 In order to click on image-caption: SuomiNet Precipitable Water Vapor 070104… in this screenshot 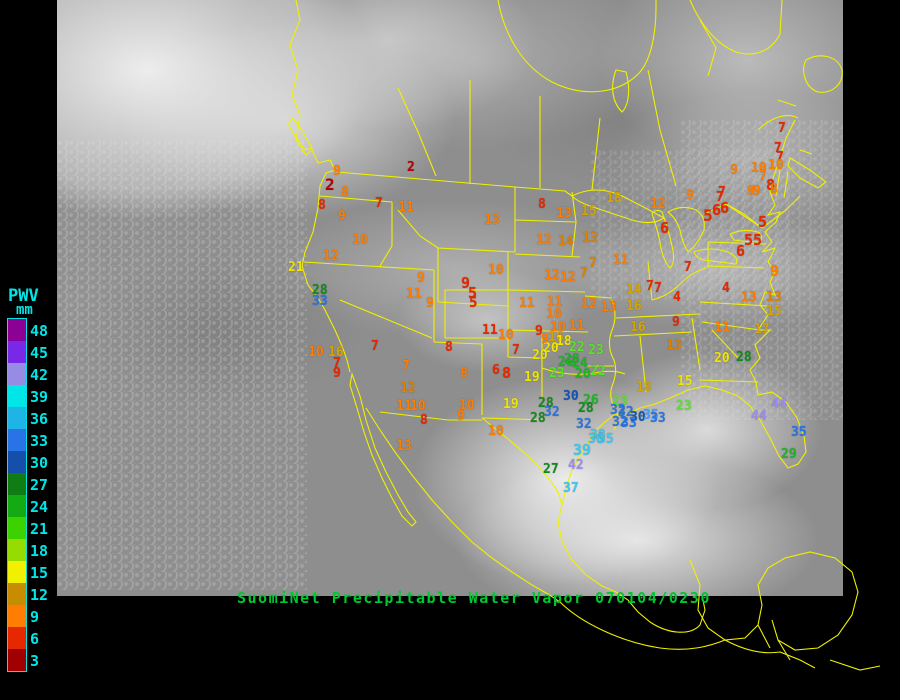, I will do `click(474, 598)`.